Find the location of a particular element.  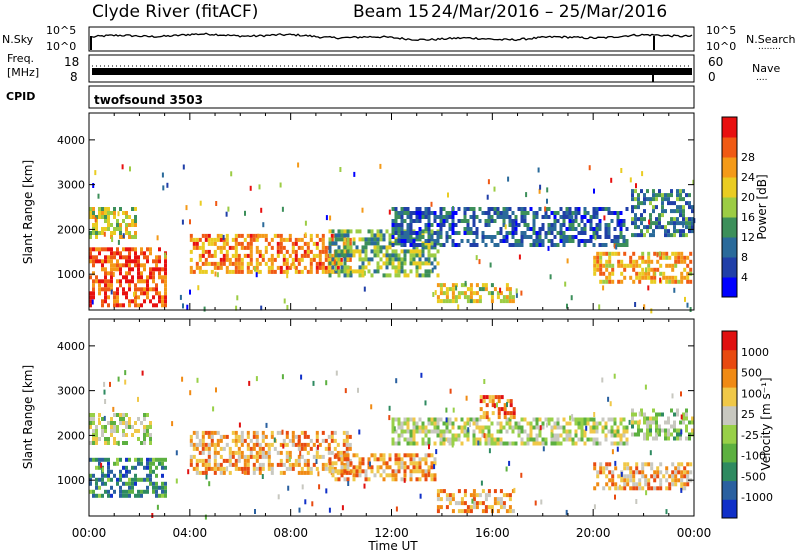

power-colorbar-label: Power [dB] is located at coordinates (762, 206).